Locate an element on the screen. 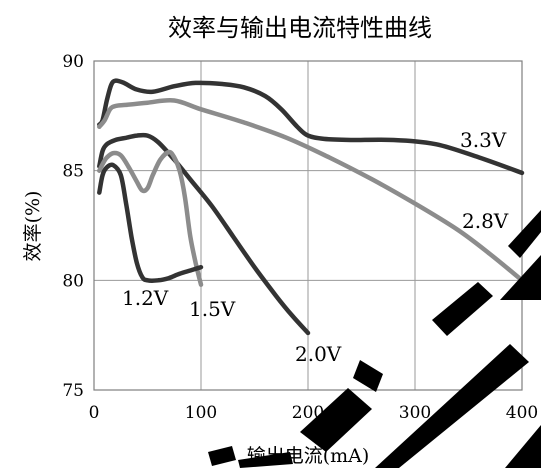  series-label-2-8v: 2.8V is located at coordinates (485, 221).